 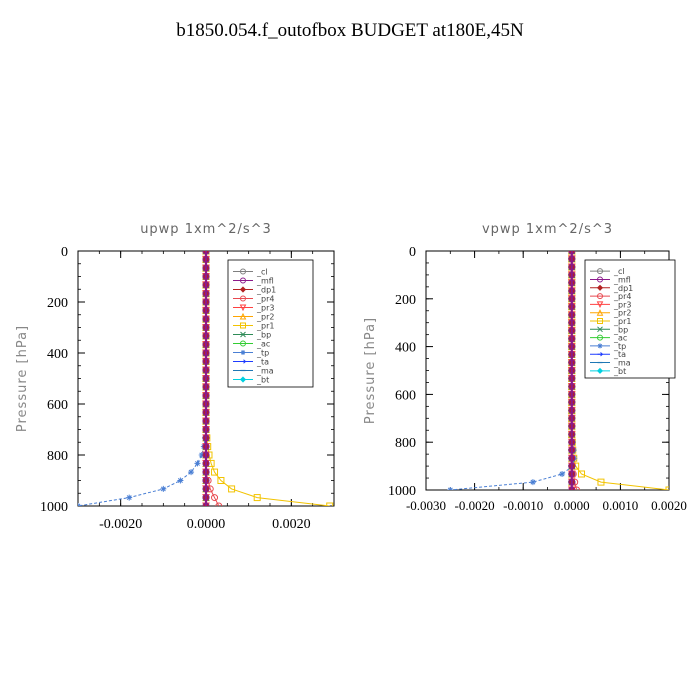 I want to click on y-tick-label: 600, so click(x=57, y=405).